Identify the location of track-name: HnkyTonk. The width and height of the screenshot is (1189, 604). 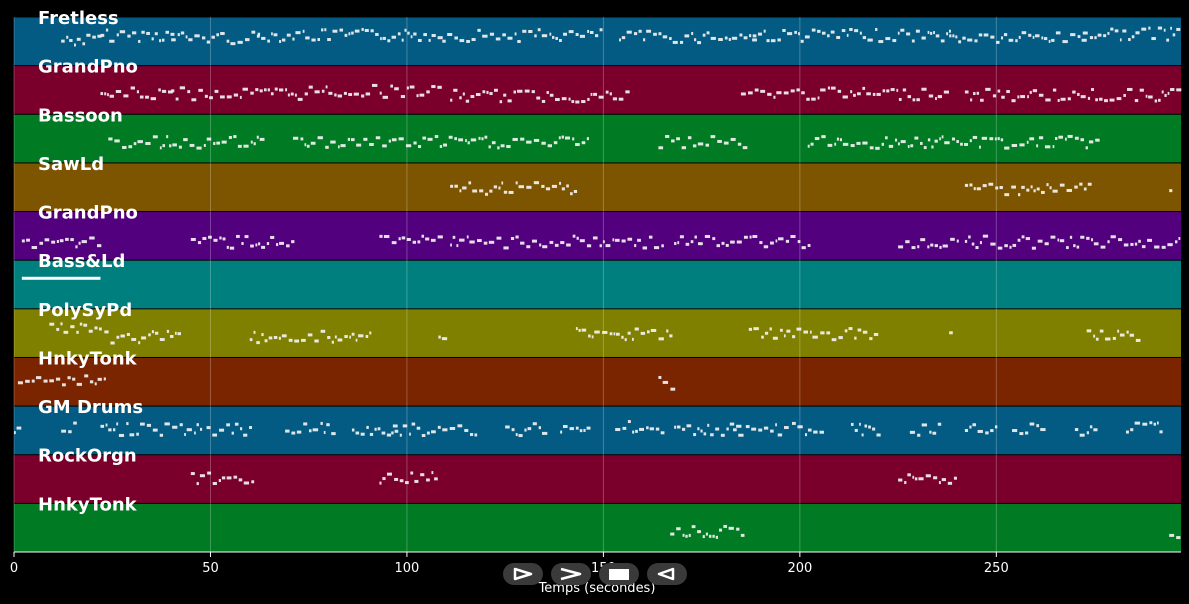
(88, 358).